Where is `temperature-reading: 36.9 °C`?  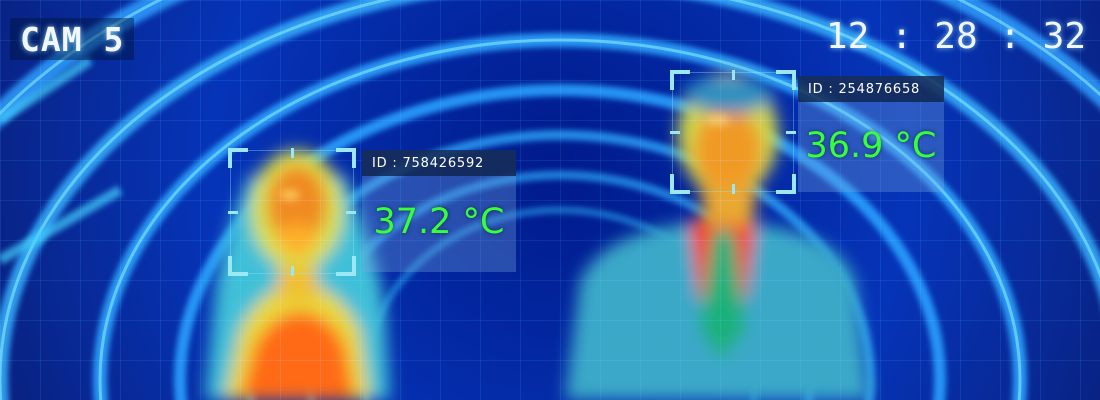 temperature-reading: 36.9 °C is located at coordinates (871, 146).